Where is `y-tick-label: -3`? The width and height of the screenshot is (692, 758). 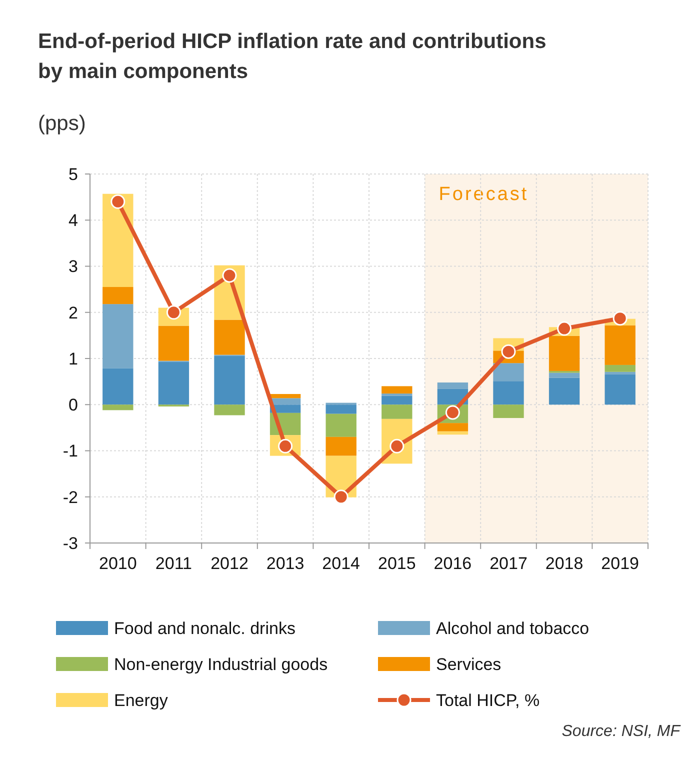
y-tick-label: -3 is located at coordinates (70, 543).